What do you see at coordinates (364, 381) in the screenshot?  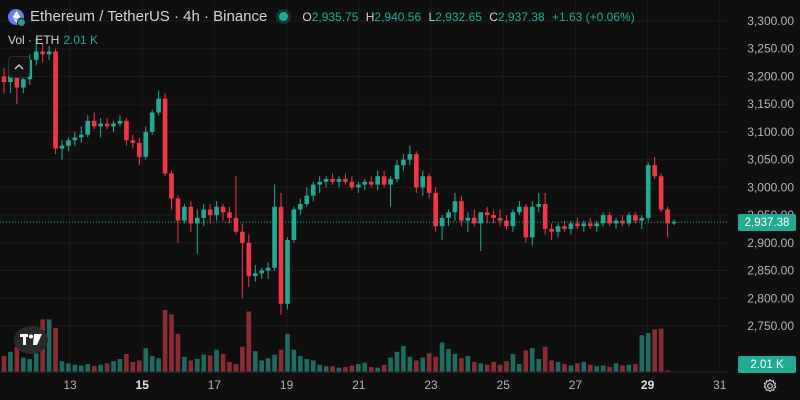 I see `time-axis: 13 15 17 19 21 23 25 27 29 31` at bounding box center [364, 381].